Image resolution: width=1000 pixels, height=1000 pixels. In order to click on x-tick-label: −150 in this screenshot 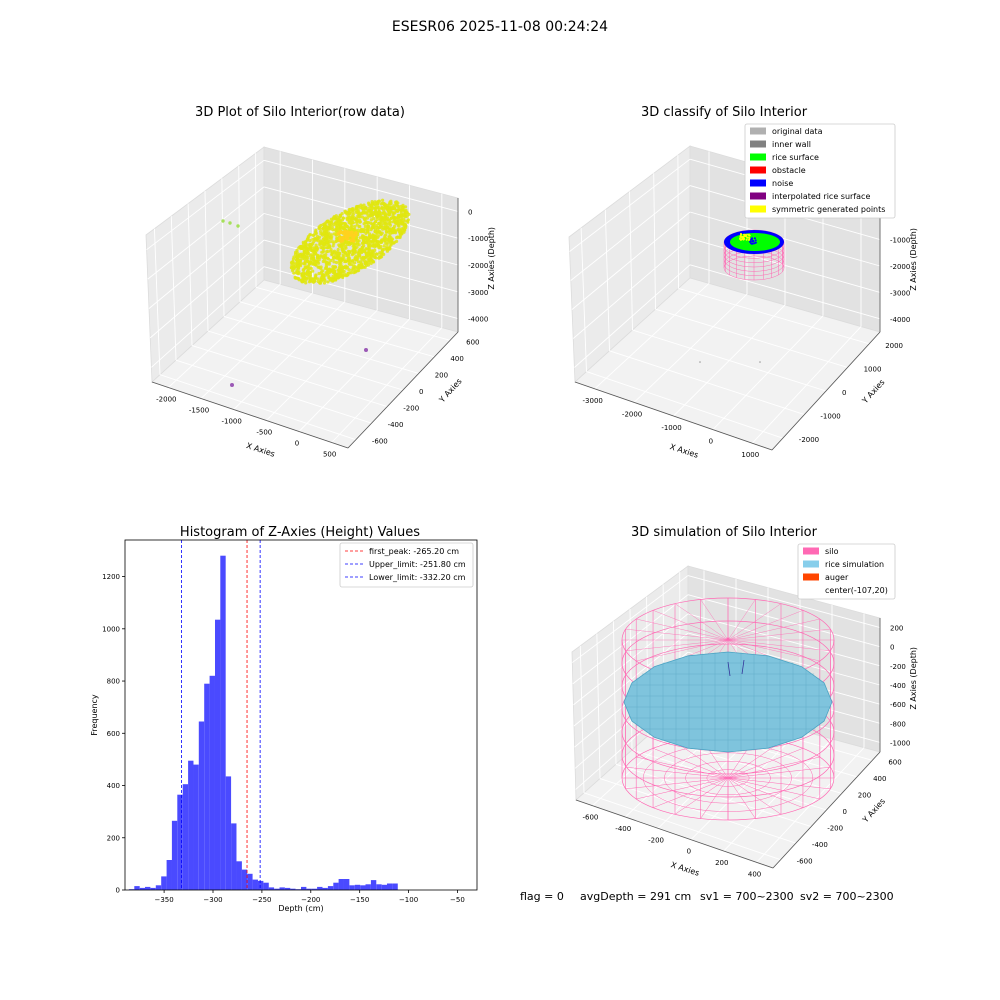, I will do `click(359, 900)`.